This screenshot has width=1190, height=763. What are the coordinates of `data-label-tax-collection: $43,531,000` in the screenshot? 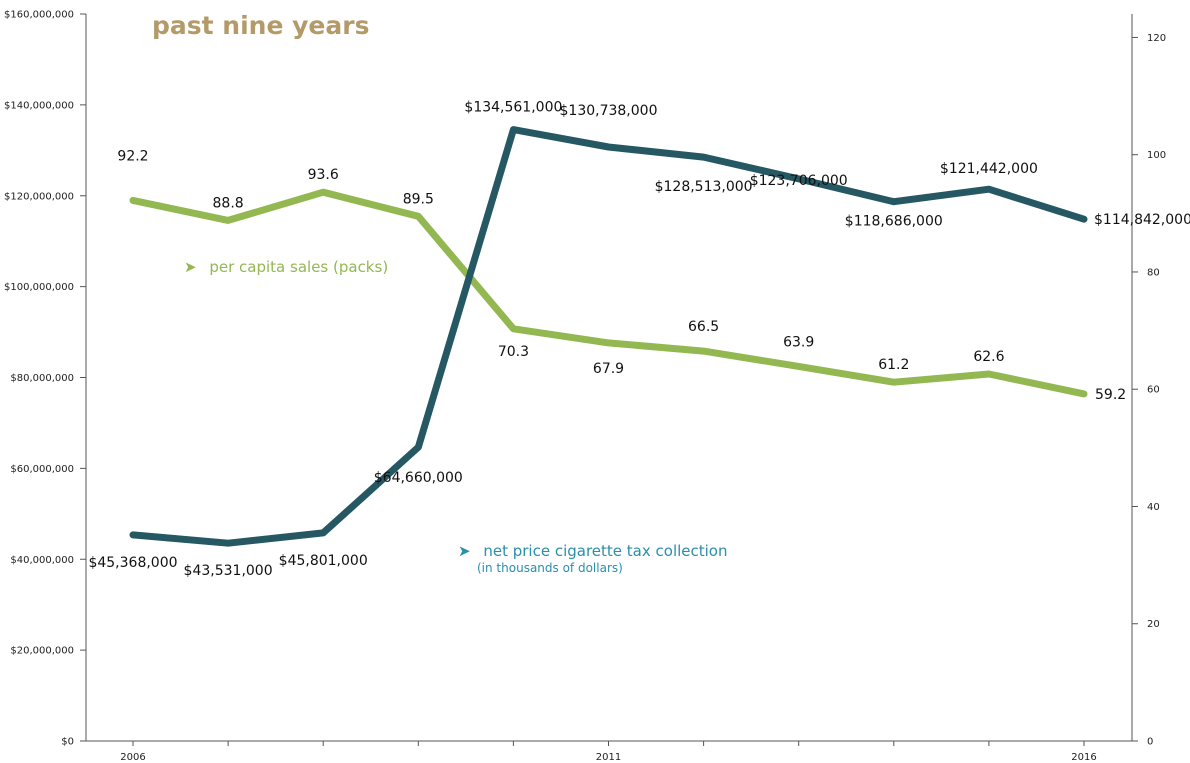 It's located at (228, 571).